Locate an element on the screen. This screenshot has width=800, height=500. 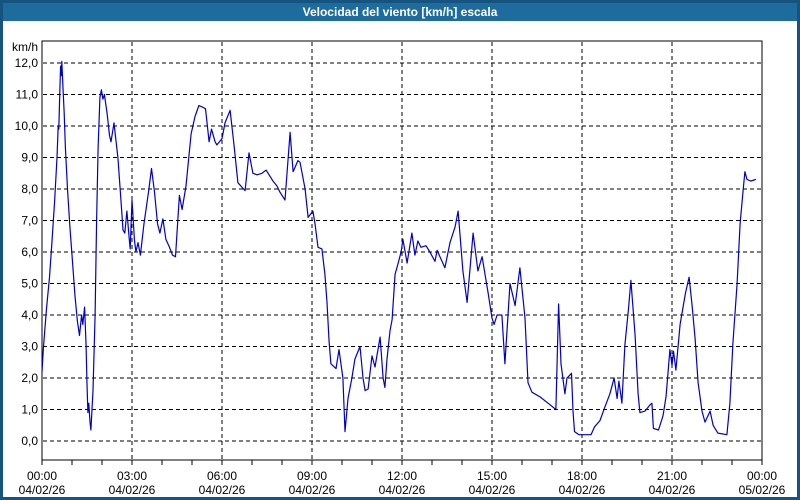
x-axis-date-label: 05/02/26 is located at coordinates (762, 490).